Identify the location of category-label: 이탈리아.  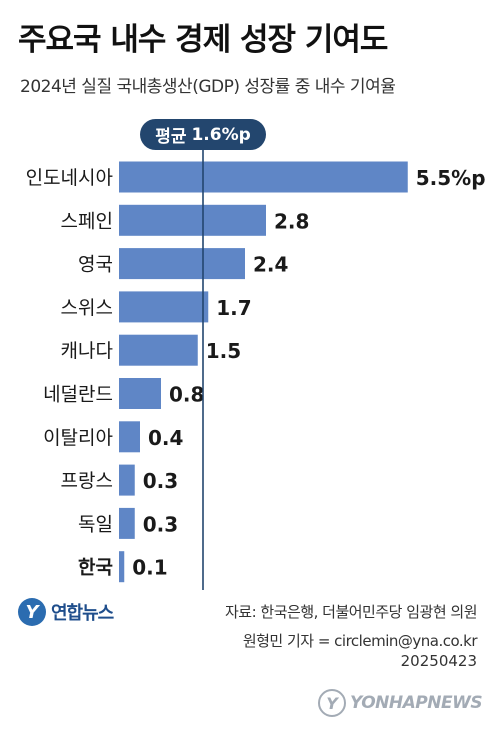
(78, 438).